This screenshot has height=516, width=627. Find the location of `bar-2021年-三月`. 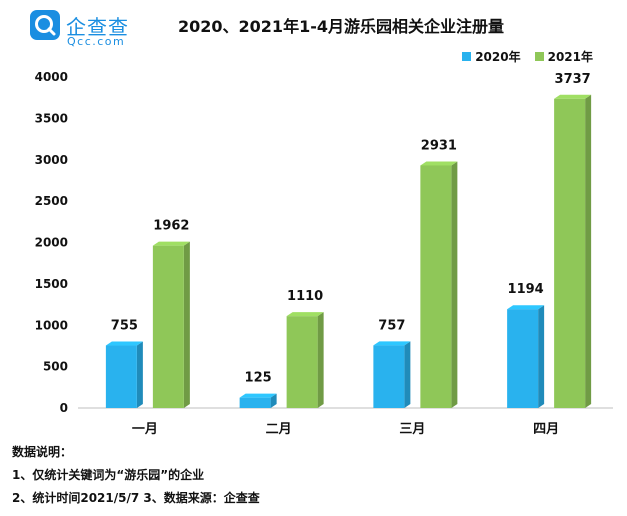

bar-2021年-三月 is located at coordinates (436, 286).